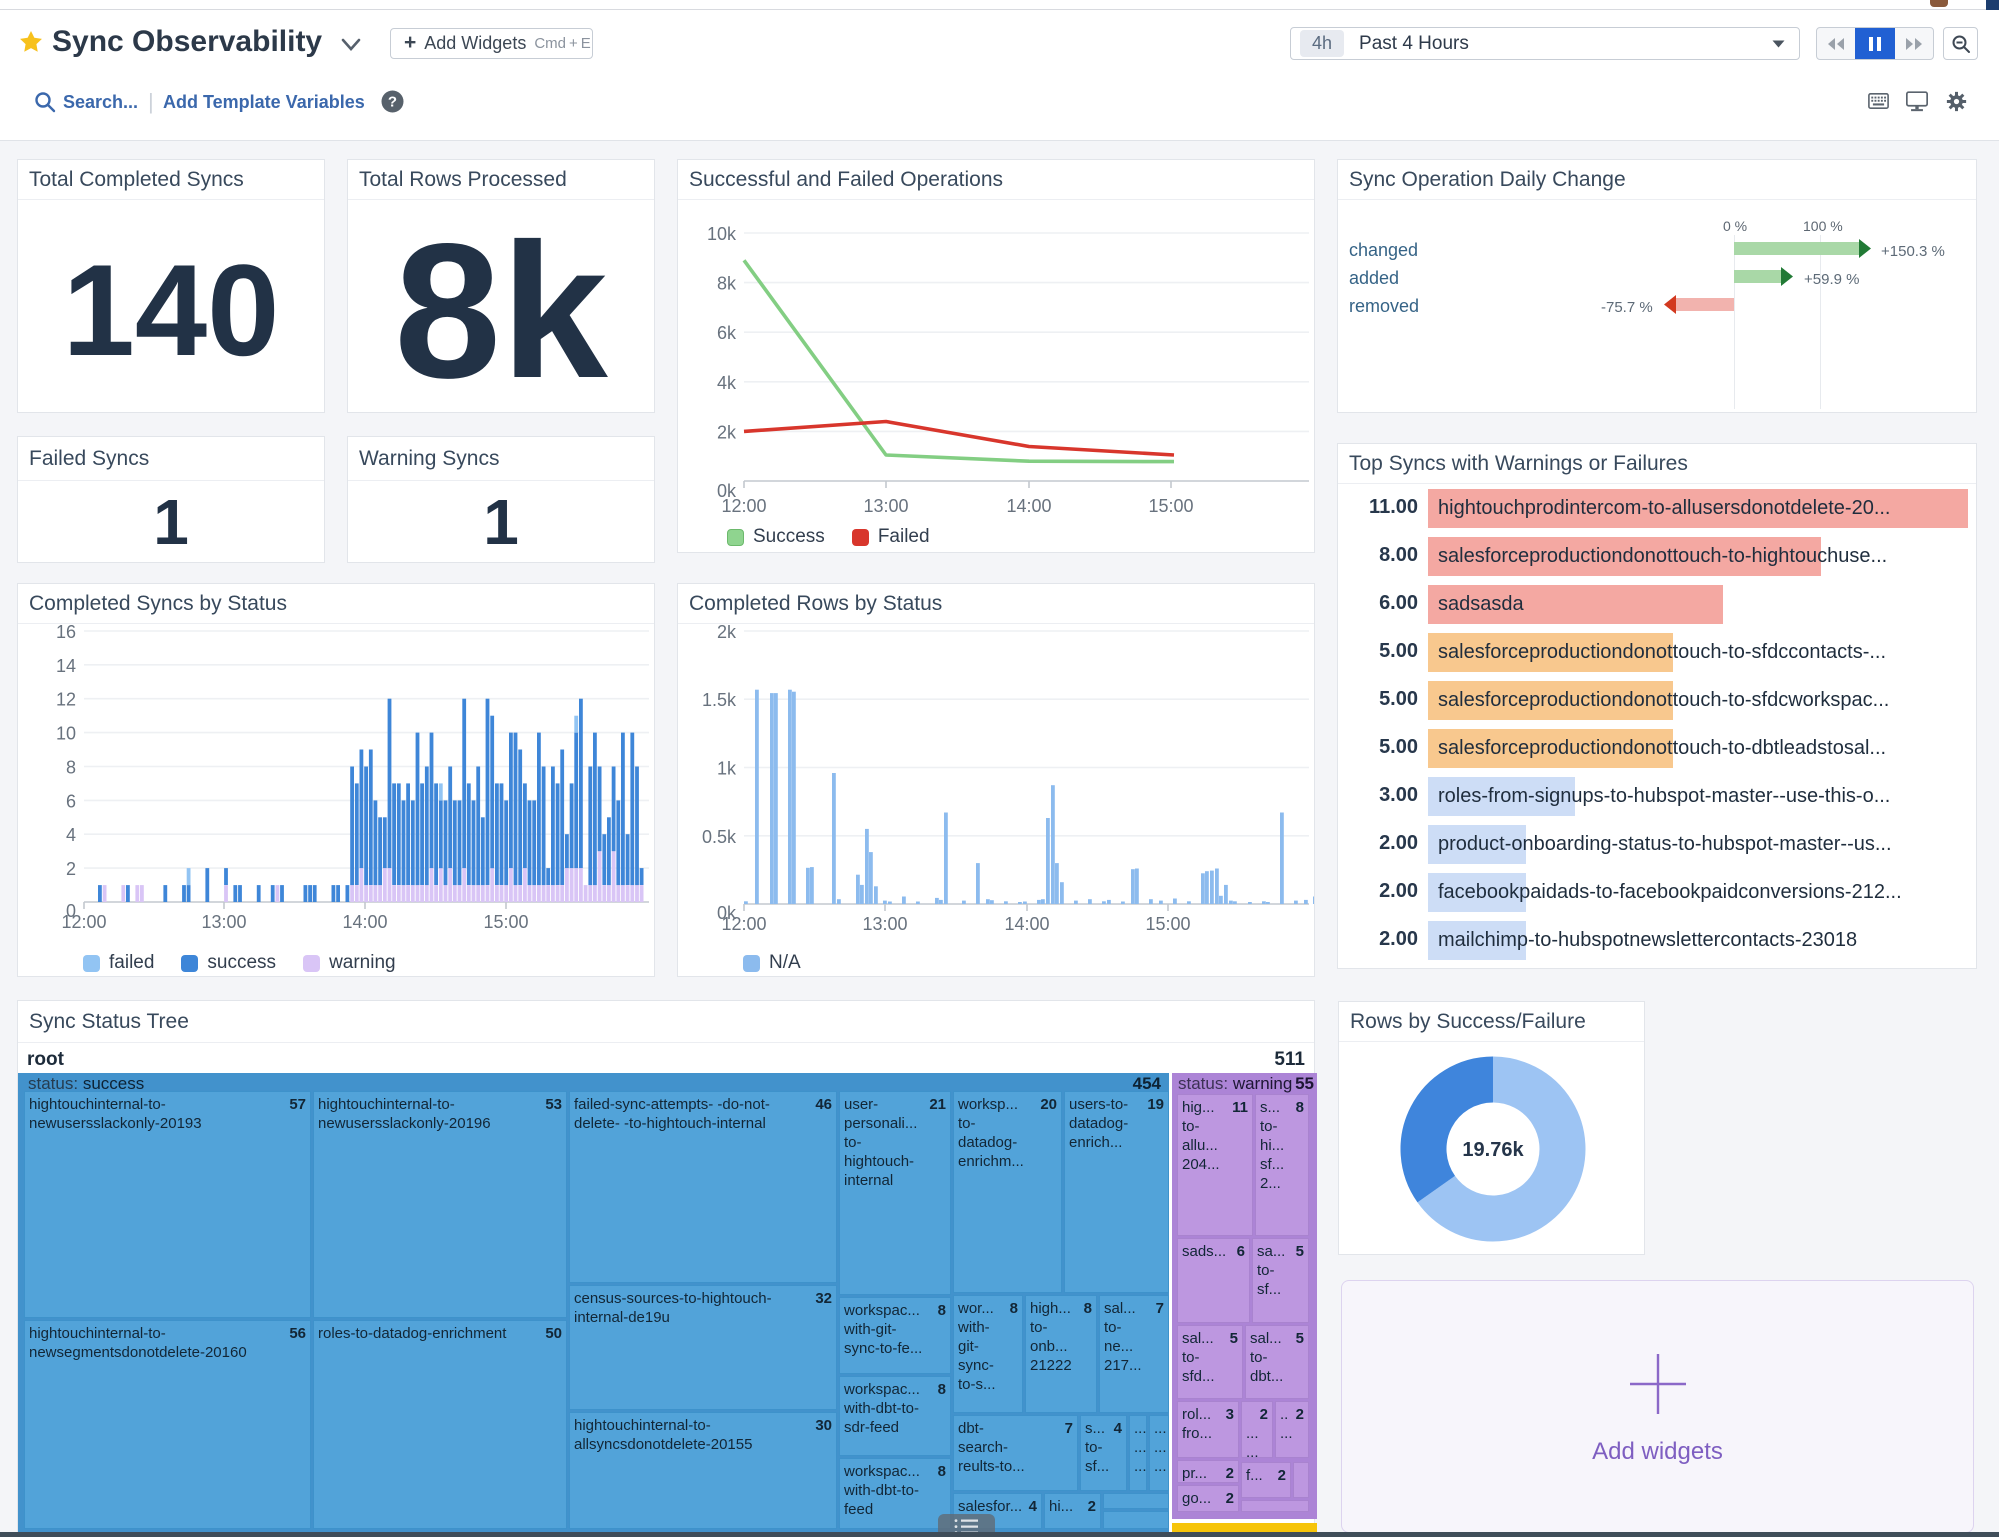  I want to click on svg-text: 10k, so click(722, 234).